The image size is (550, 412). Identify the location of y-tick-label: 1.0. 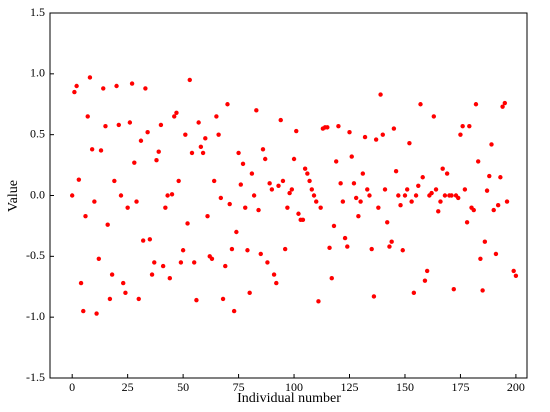
(37, 73).